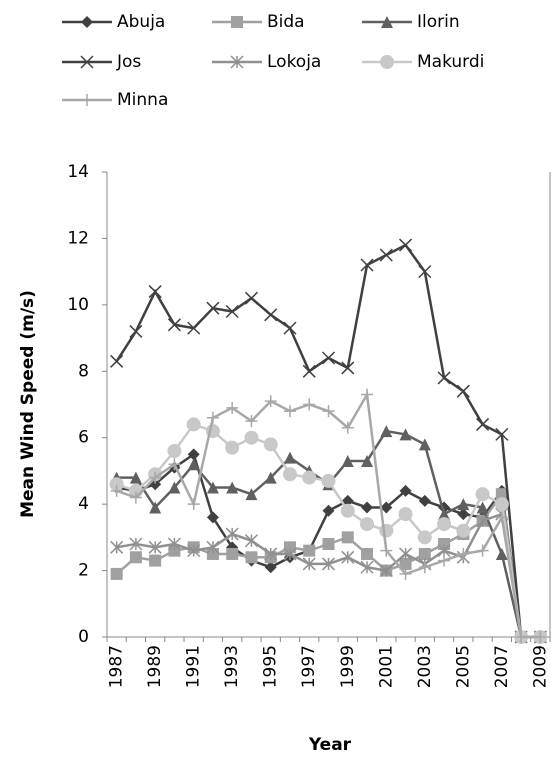  Describe the element at coordinates (128, 62) in the screenshot. I see `legend-label: Jos` at that location.